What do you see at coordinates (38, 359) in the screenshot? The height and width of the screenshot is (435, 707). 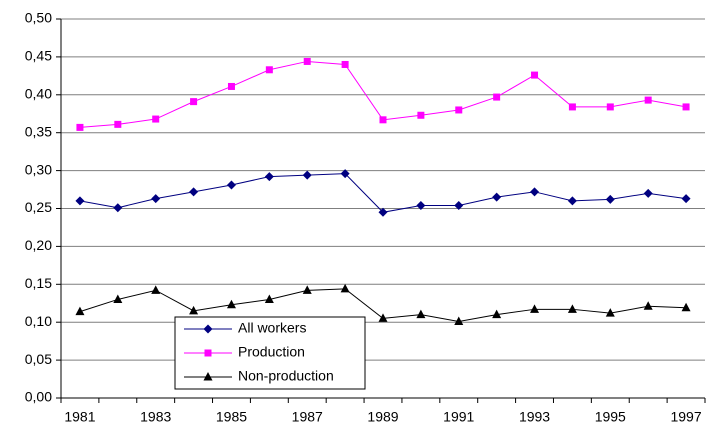 I see `y-tick-label: 0,05` at bounding box center [38, 359].